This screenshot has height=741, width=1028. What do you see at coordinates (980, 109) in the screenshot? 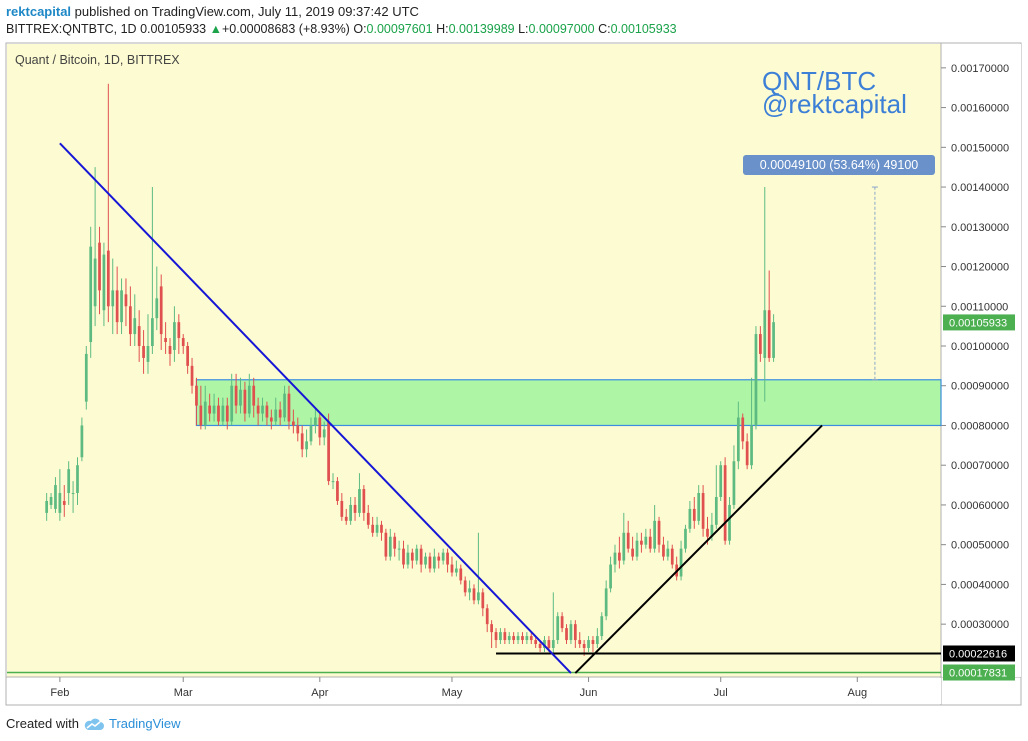
I see `price-tick-label: 0.00160000` at bounding box center [980, 109].